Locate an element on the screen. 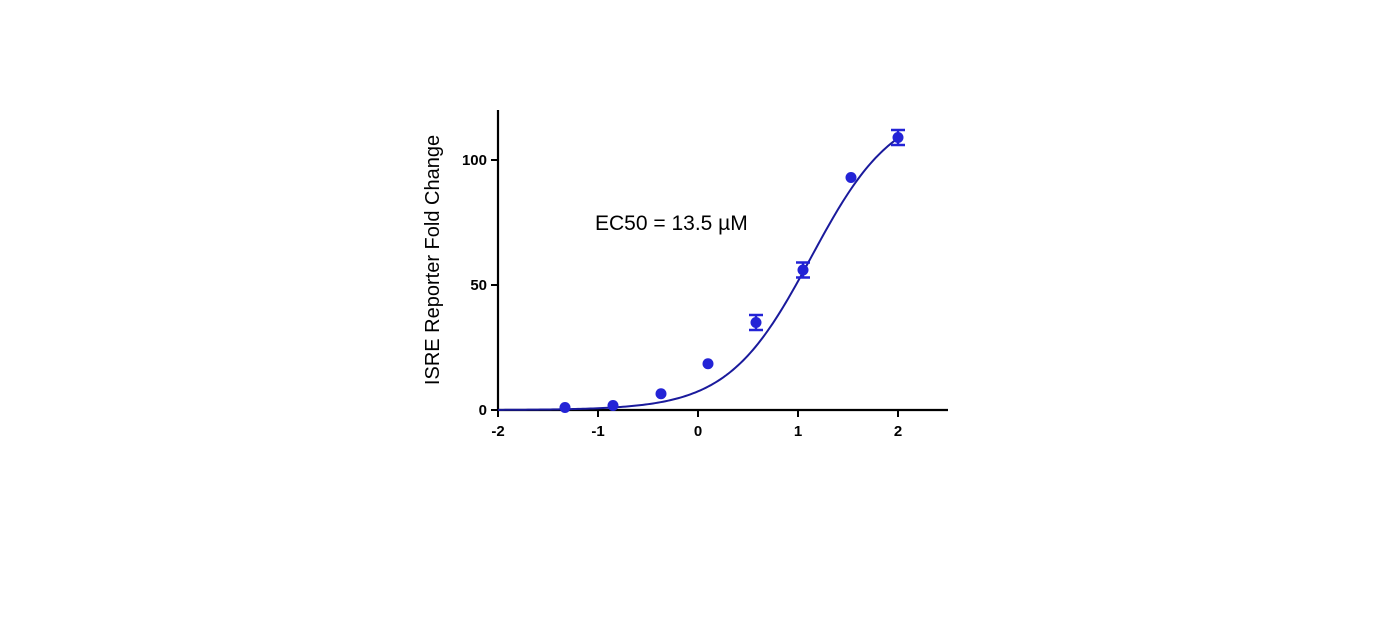 This screenshot has width=1394, height=617. y-tick-label: 0 is located at coordinates (483, 410).